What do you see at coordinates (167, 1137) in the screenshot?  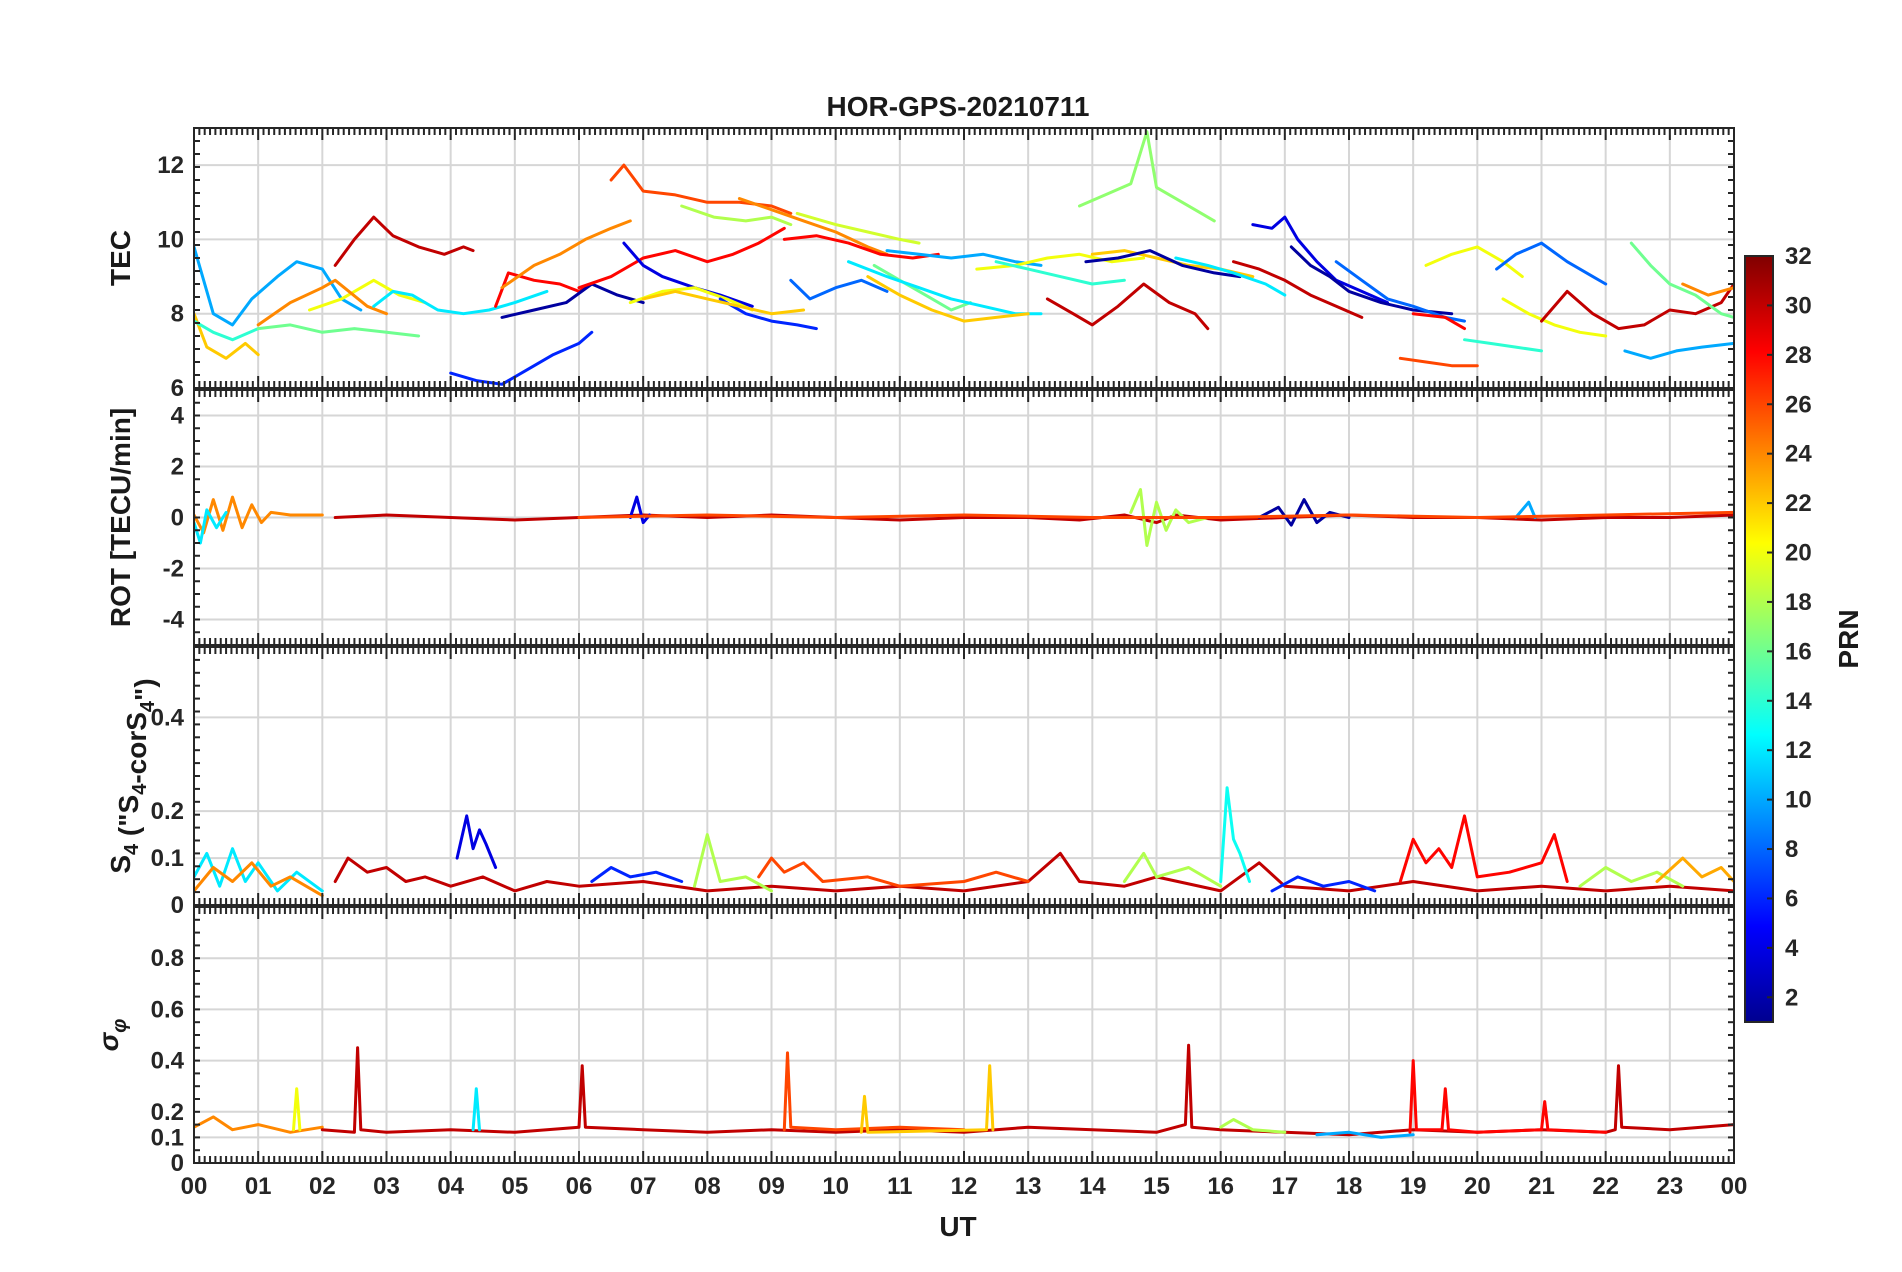 I see `y-tick-label: 0.1` at bounding box center [167, 1137].